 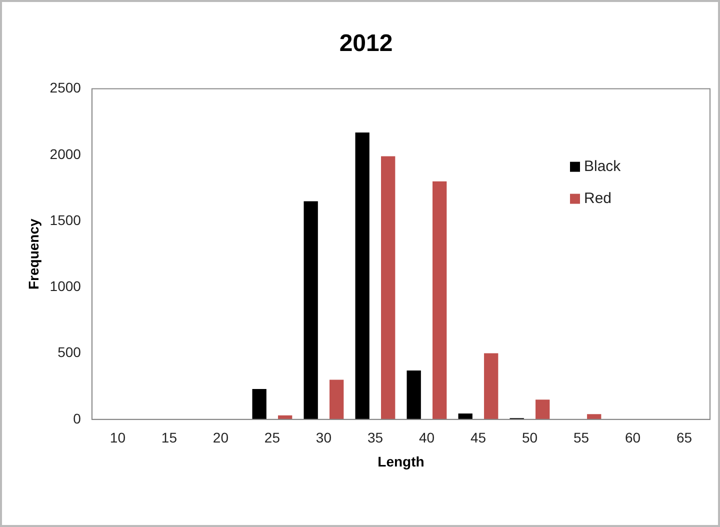 I want to click on x-tick-label: 40, so click(x=426, y=438).